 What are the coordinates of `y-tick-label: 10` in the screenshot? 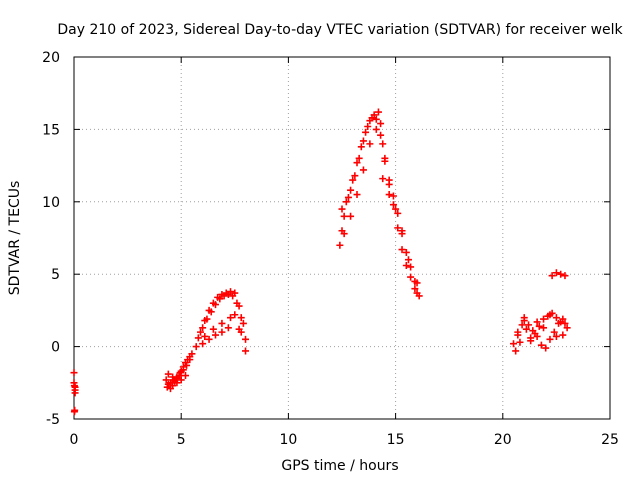 It's located at (51, 203).